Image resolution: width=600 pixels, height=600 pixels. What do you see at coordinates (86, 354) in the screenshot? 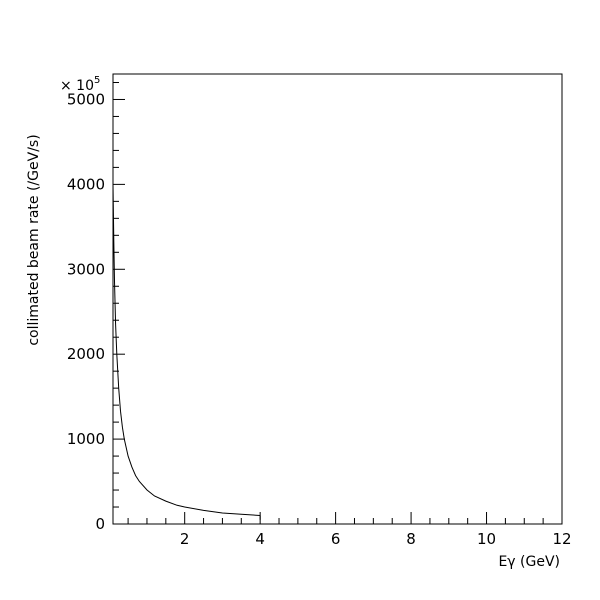
I see `y-tick-label: 2000` at bounding box center [86, 354].